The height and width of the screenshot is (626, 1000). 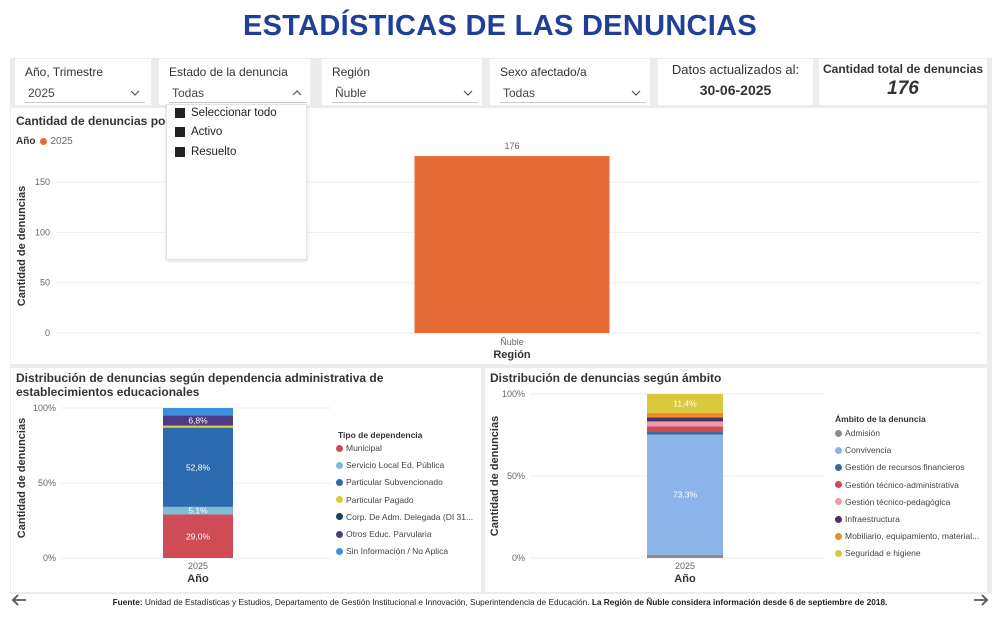 I want to click on updated-card: Datos actualizados al: 30-06-2025, so click(x=735, y=82).